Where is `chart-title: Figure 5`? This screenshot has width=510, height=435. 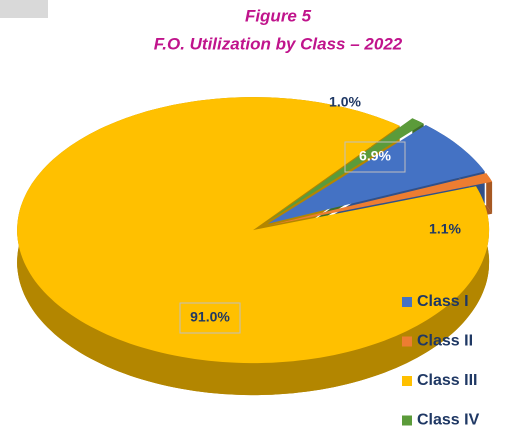 chart-title: Figure 5 is located at coordinates (278, 15).